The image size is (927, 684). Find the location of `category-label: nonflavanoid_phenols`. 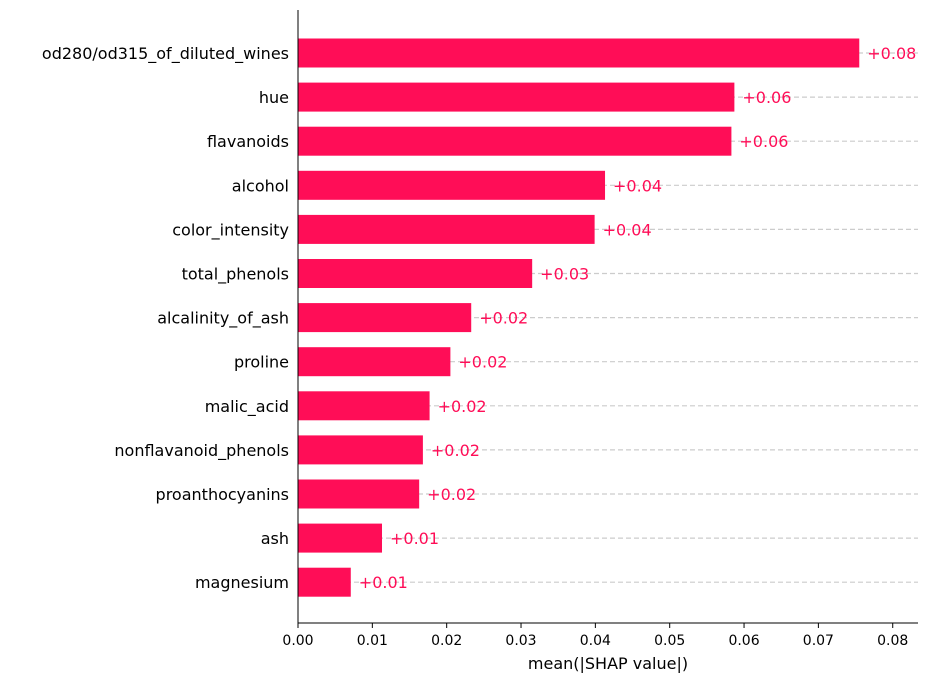

category-label: nonflavanoid_phenols is located at coordinates (201, 451).